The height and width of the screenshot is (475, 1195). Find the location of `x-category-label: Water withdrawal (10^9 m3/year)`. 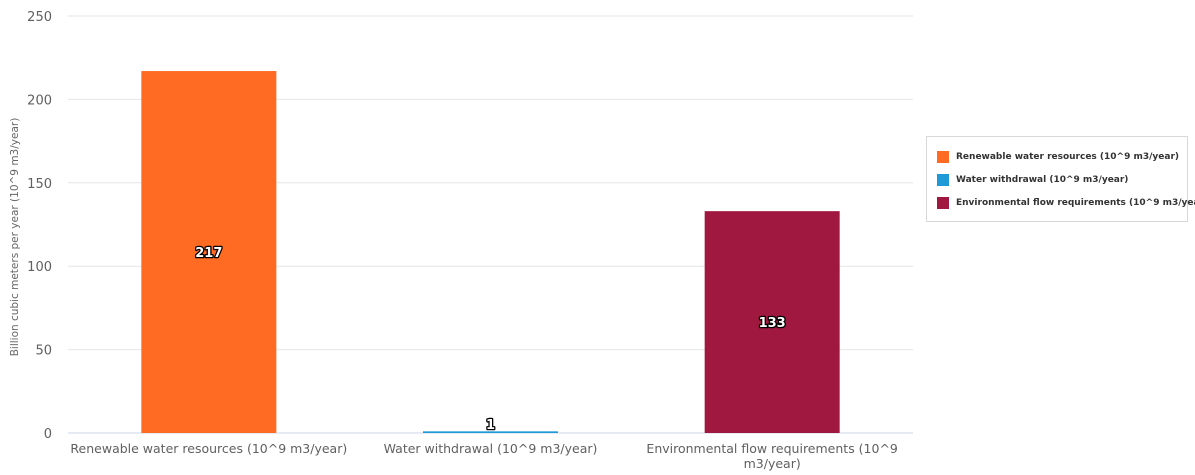

x-category-label: Water withdrawal (10^9 m3/year) is located at coordinates (491, 448).